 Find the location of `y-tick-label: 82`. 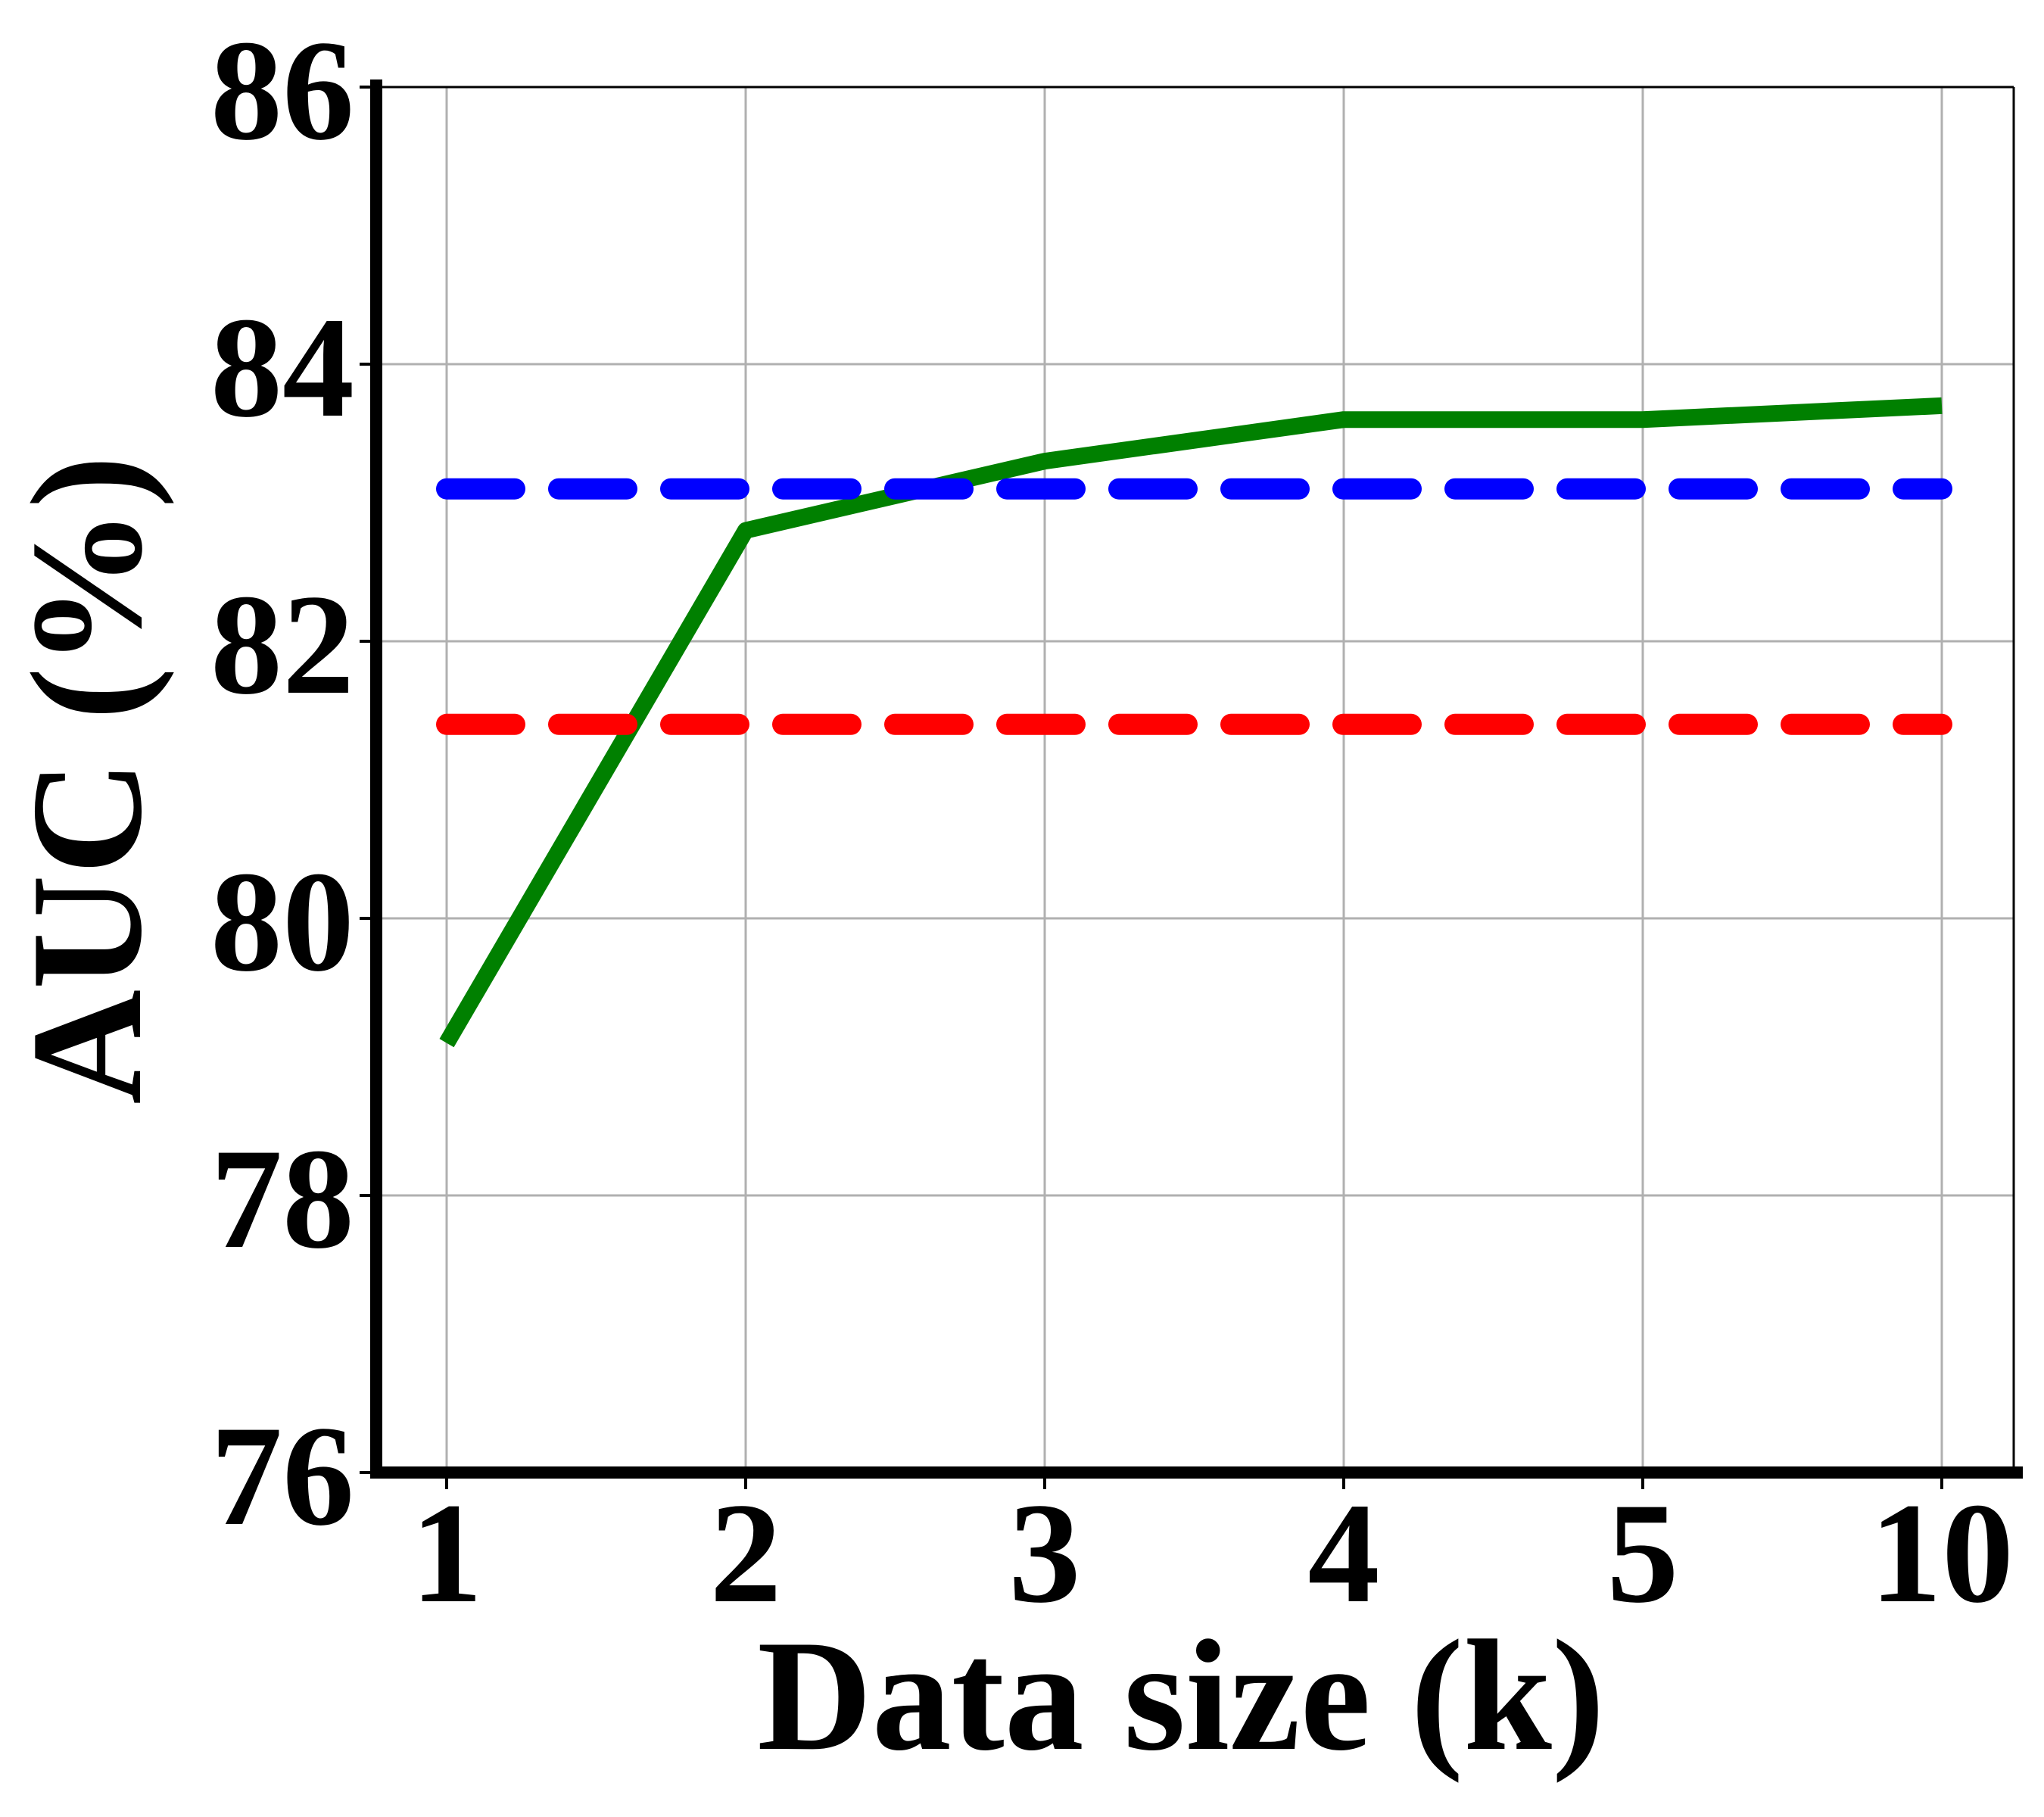

y-tick-label: 82 is located at coordinates (282, 645).